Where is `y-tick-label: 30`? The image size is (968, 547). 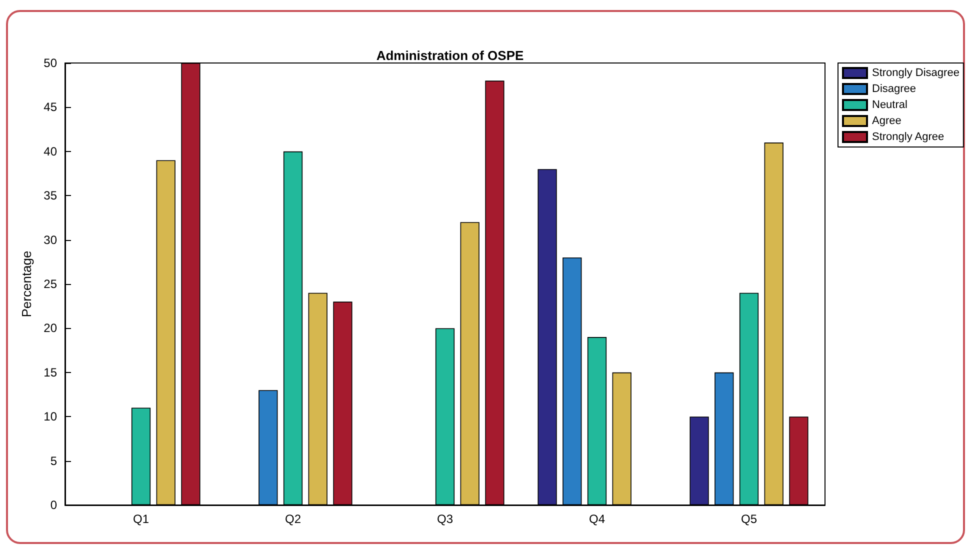 y-tick-label: 30 is located at coordinates (51, 239).